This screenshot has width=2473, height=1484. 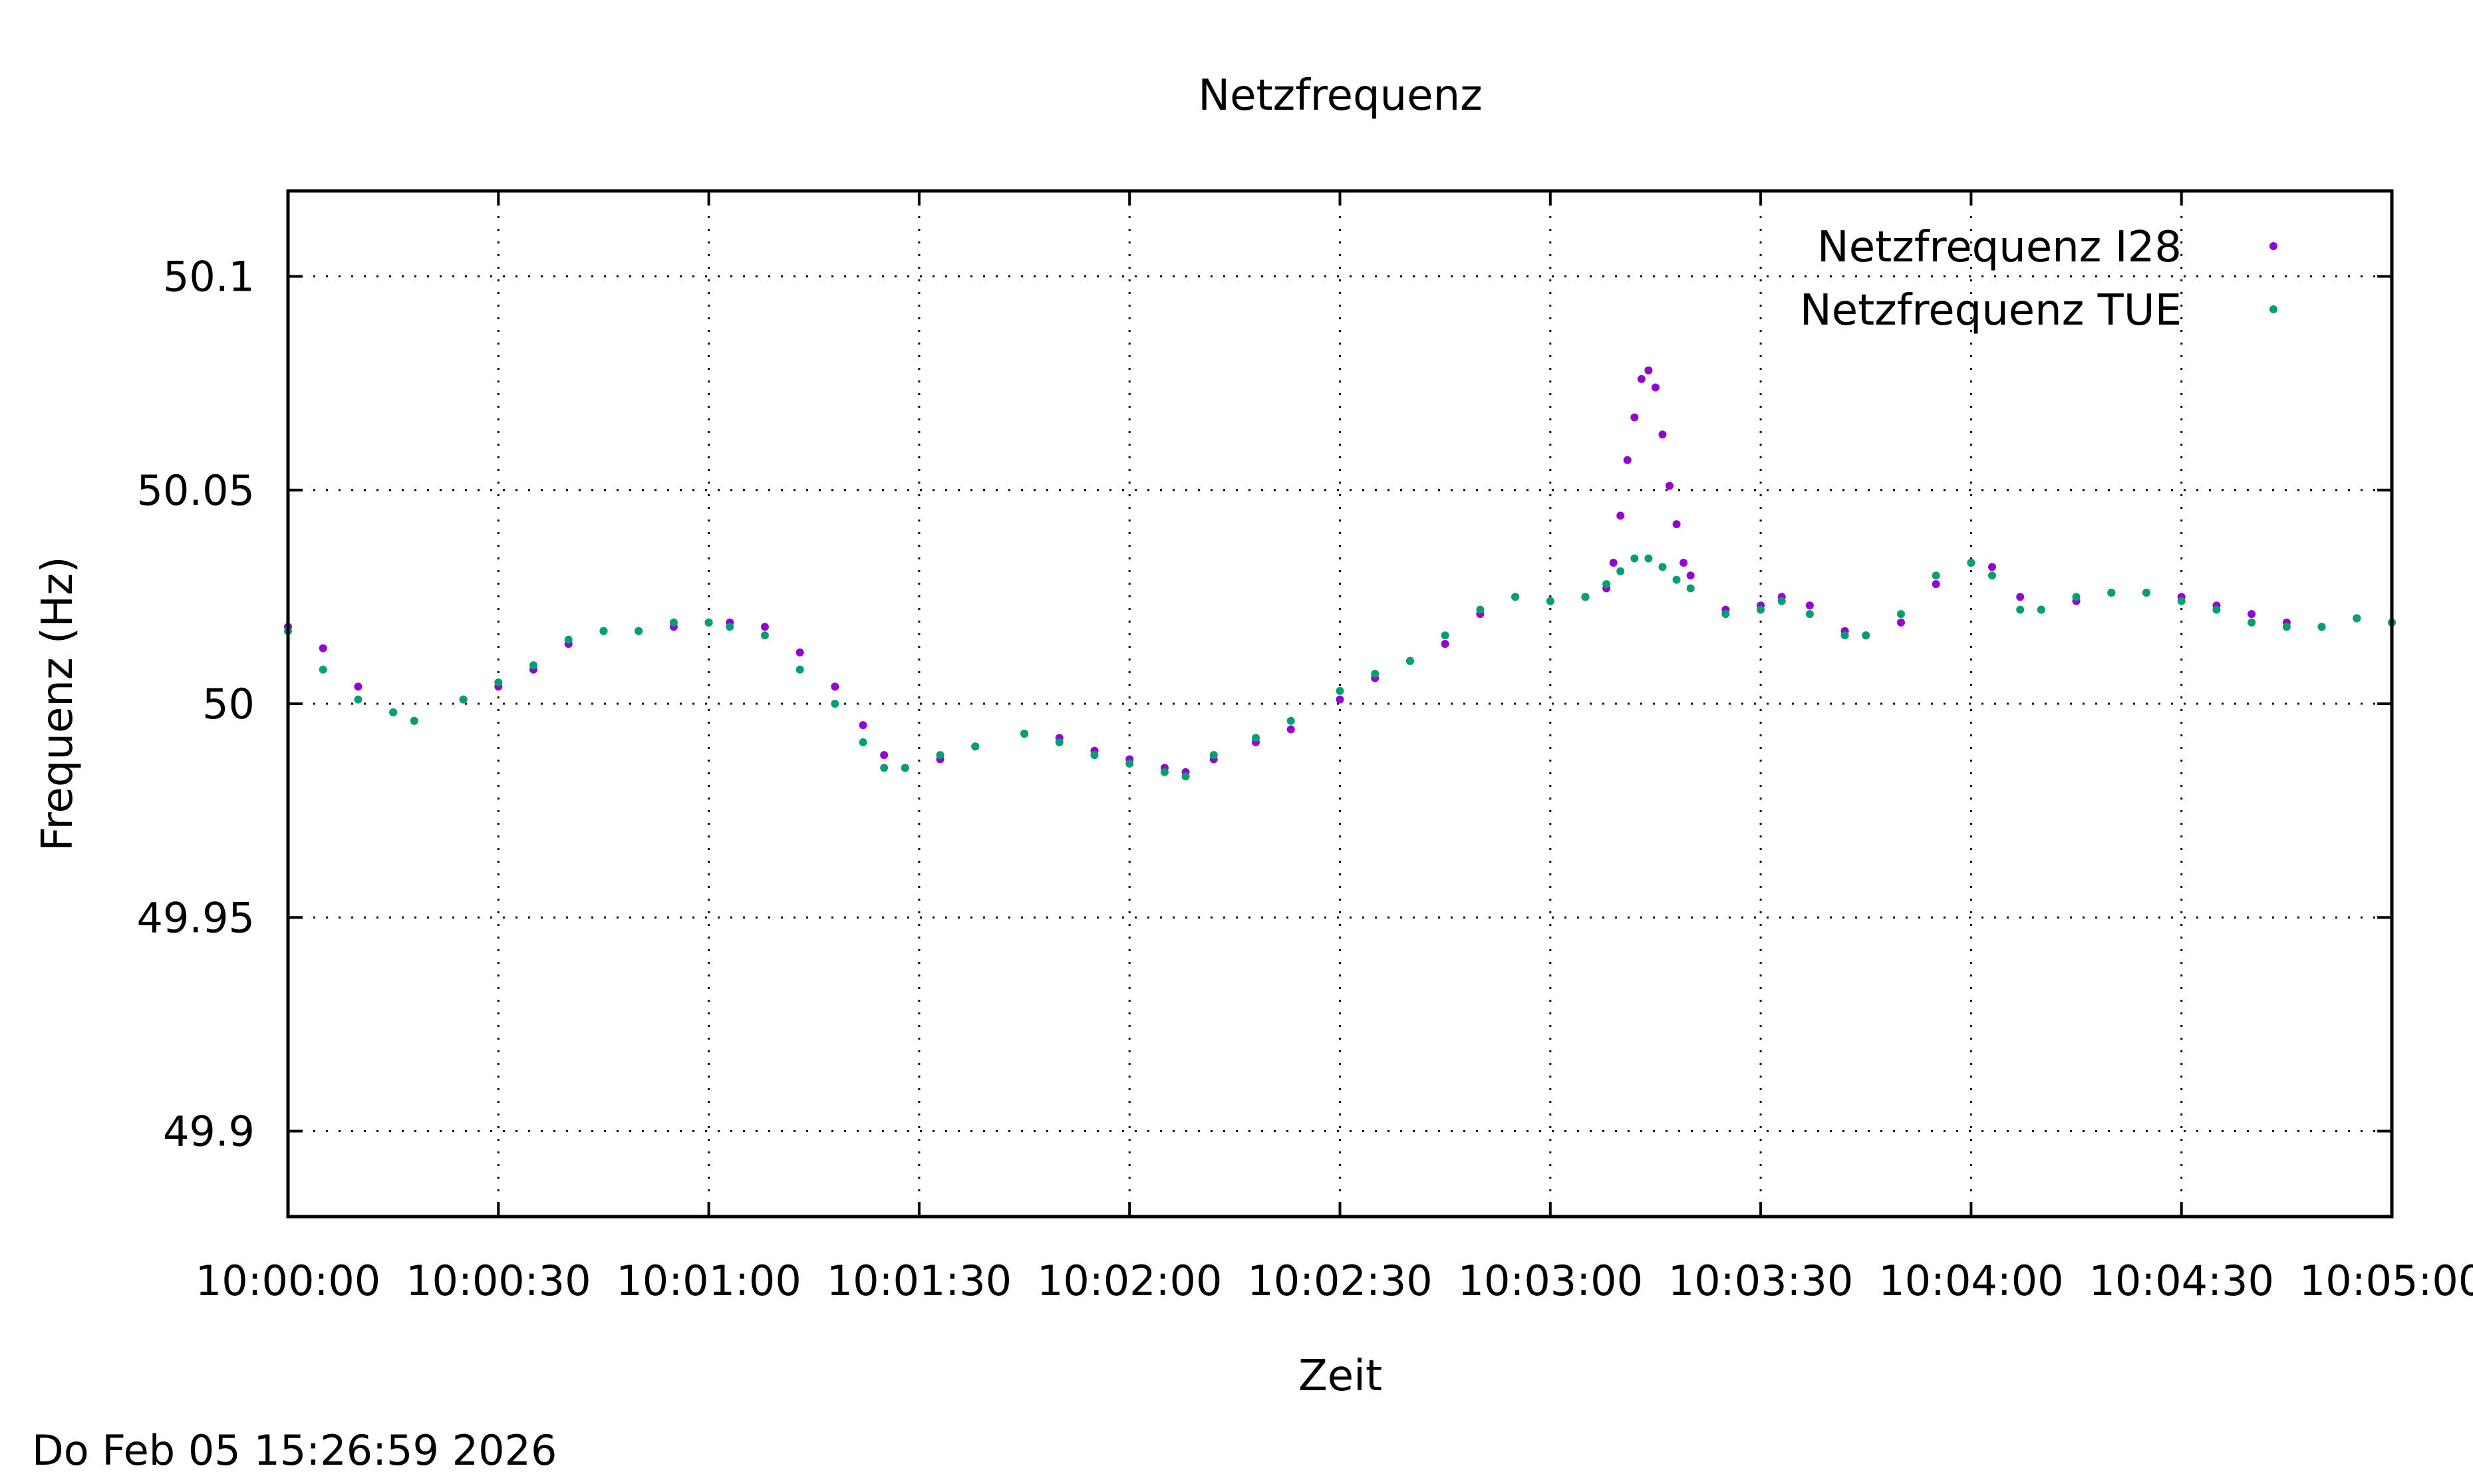 What do you see at coordinates (1339, 1281) in the screenshot?
I see `x-tick-label: 10:02:30` at bounding box center [1339, 1281].